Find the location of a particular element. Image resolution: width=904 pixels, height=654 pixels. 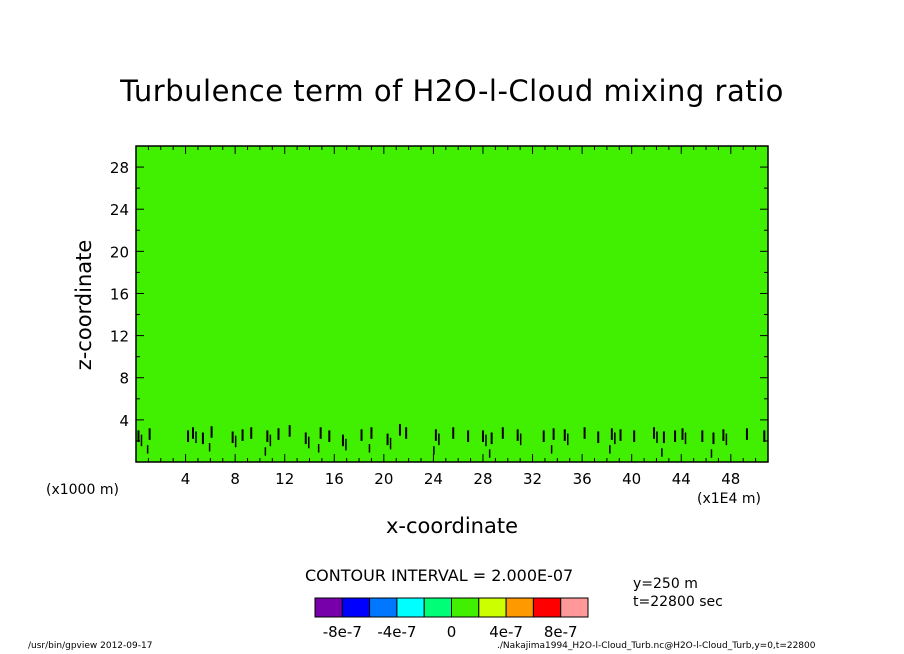

x-tick-label: 32 is located at coordinates (532, 479).